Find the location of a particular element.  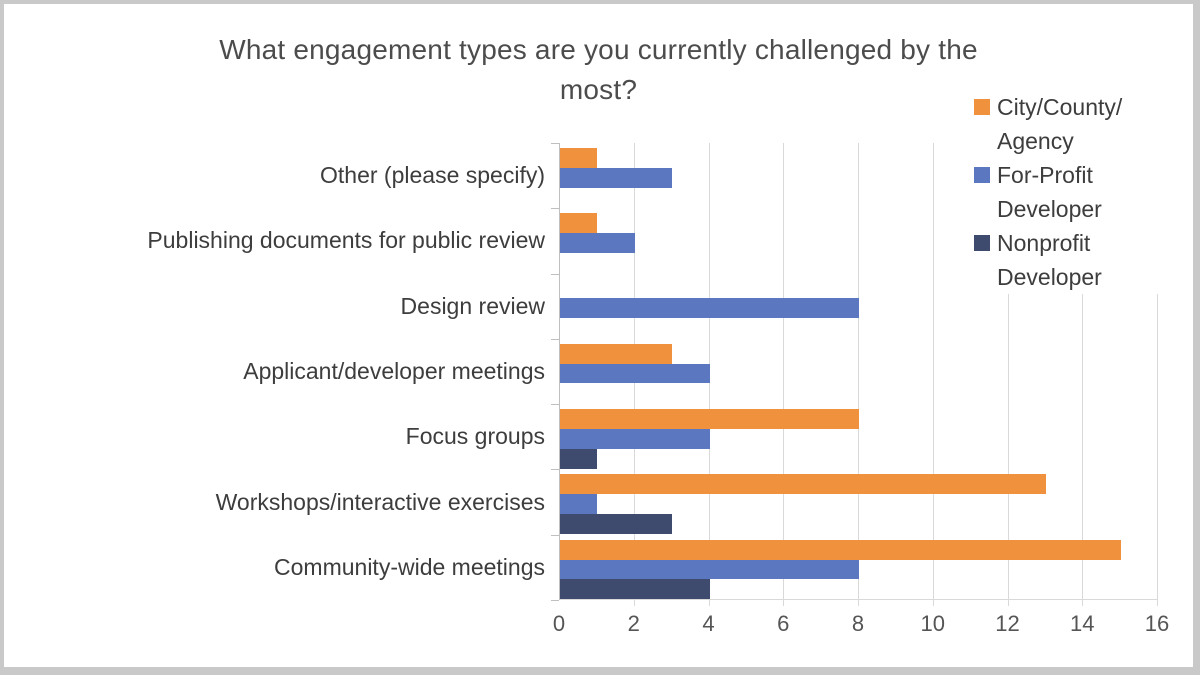

category-label: Workshops/interactive exercises is located at coordinates (380, 501).